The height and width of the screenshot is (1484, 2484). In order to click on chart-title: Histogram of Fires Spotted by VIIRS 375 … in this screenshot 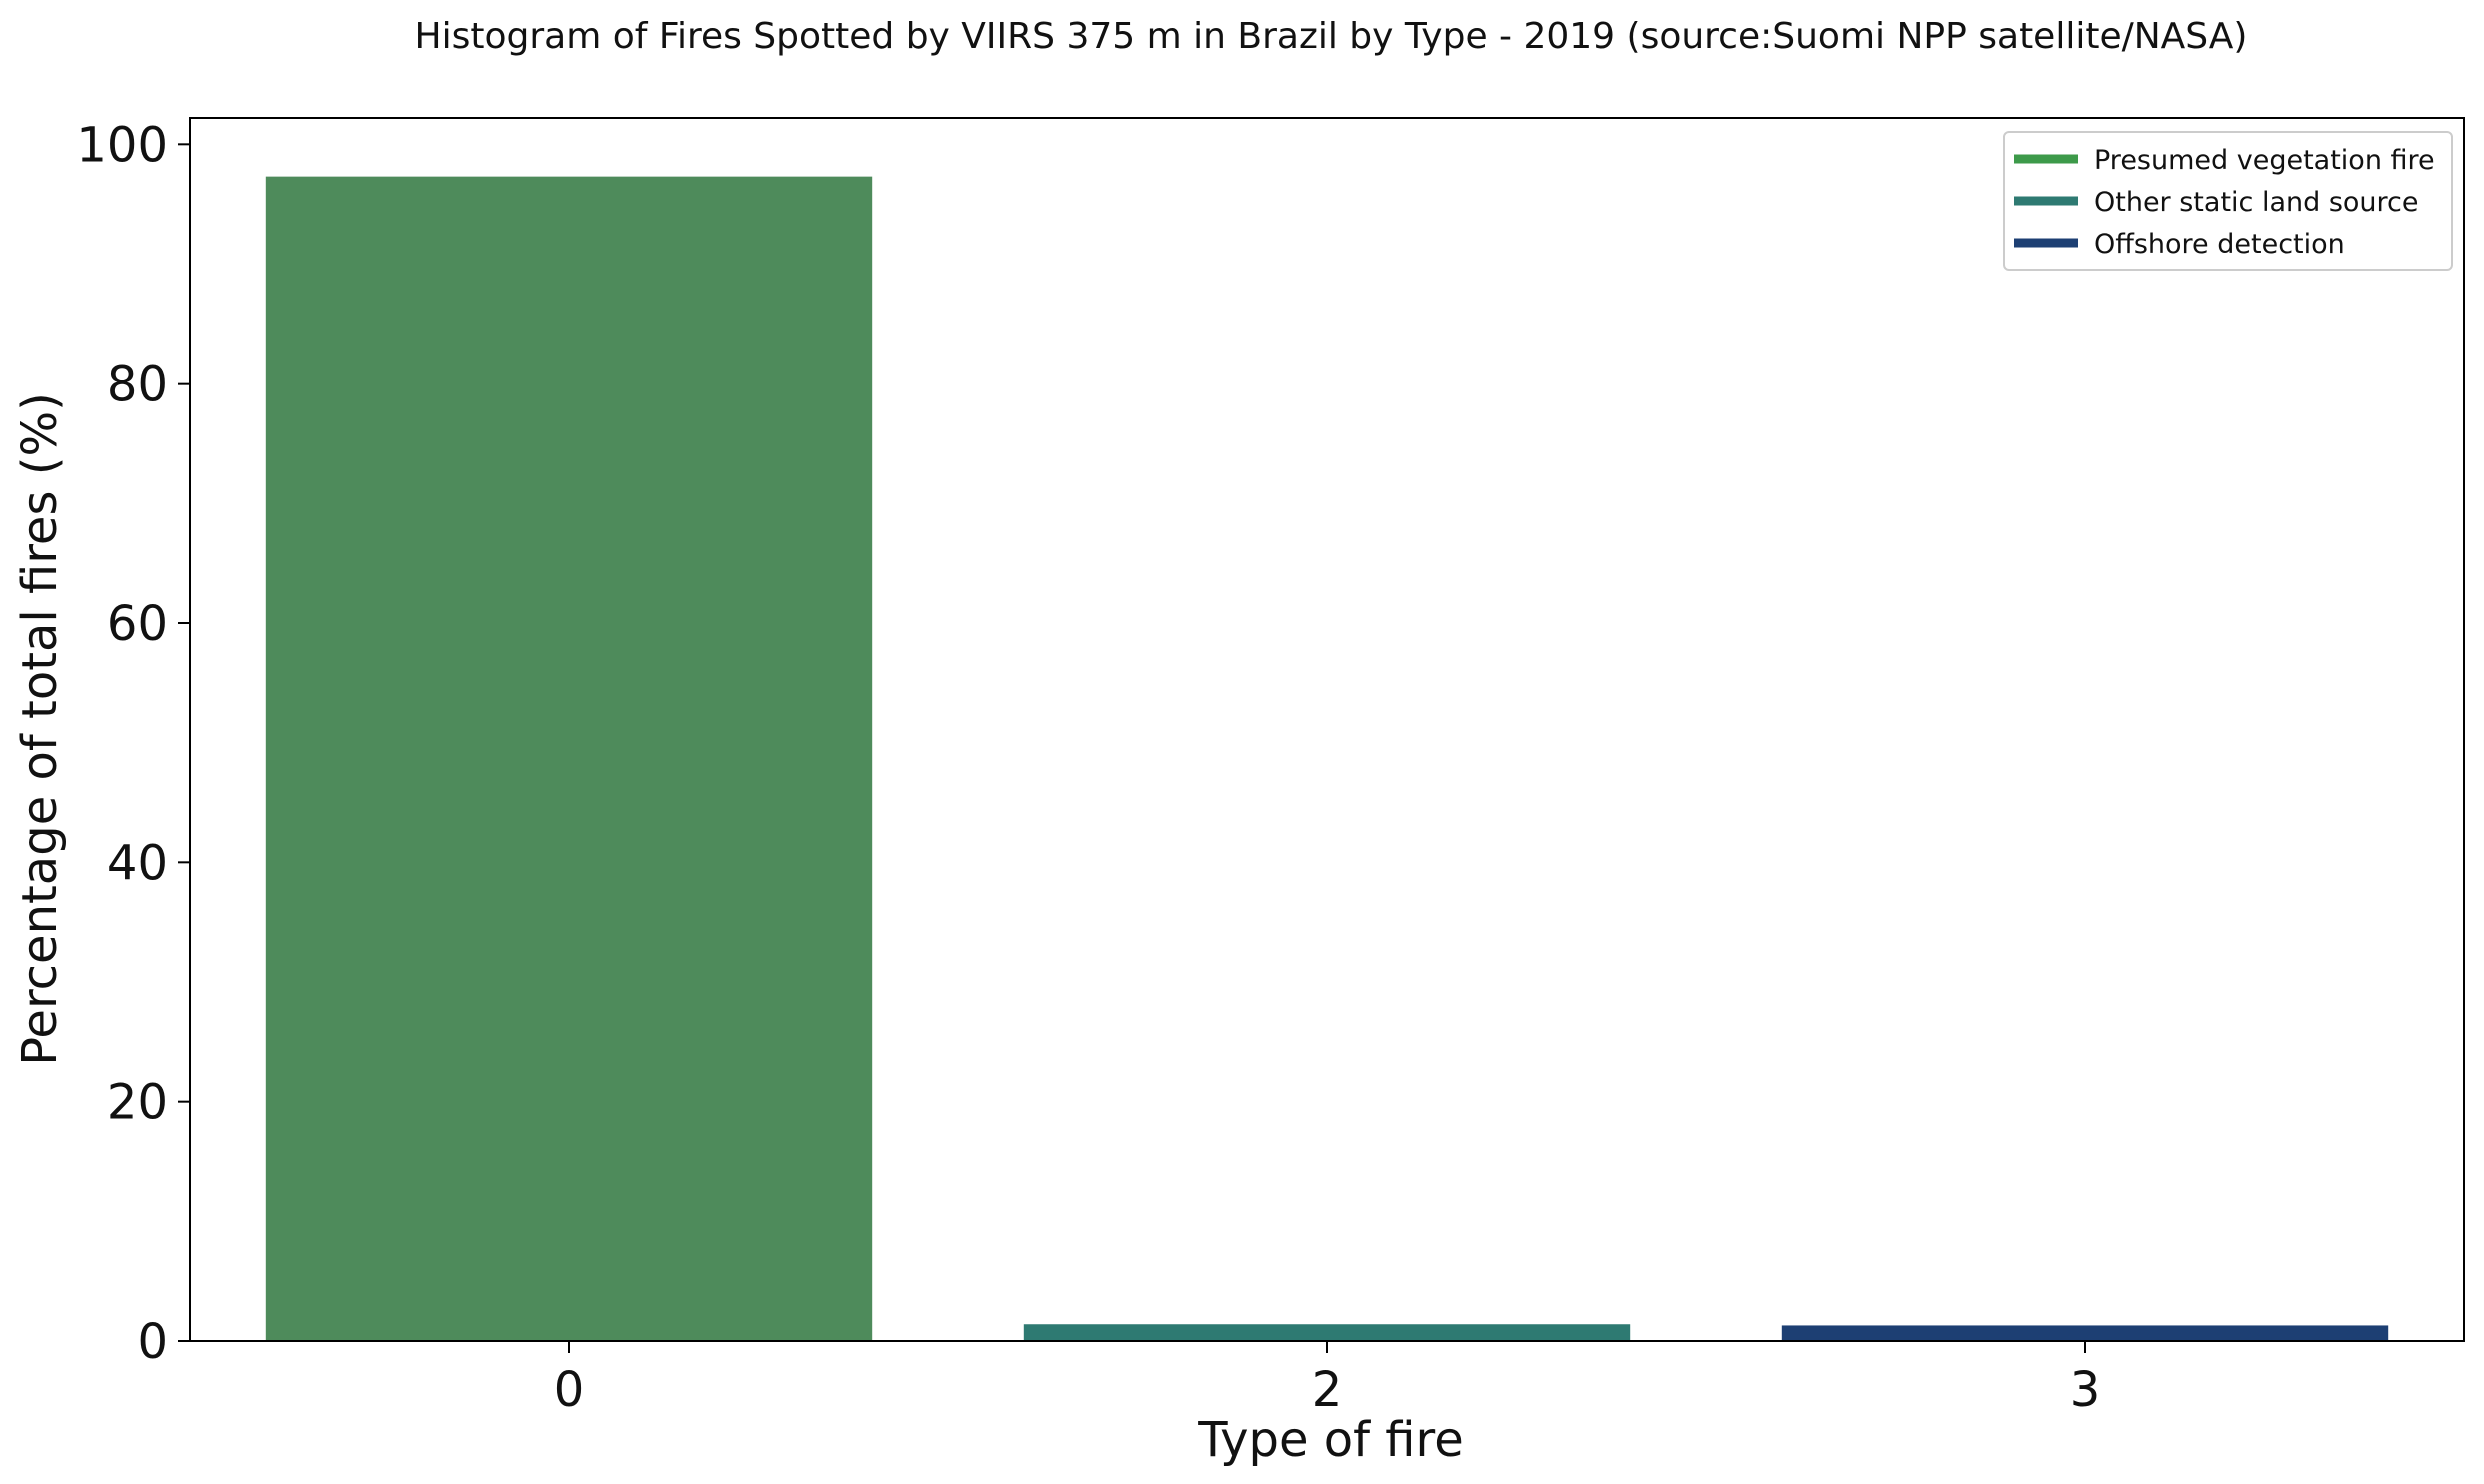, I will do `click(1331, 36)`.